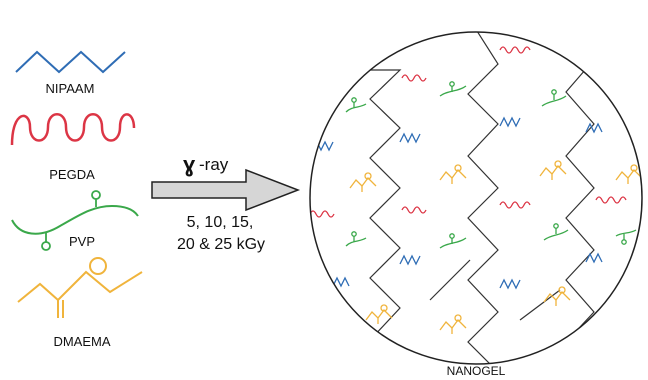  What do you see at coordinates (81, 341) in the screenshot?
I see `dmaema-label: DMAEMA` at bounding box center [81, 341].